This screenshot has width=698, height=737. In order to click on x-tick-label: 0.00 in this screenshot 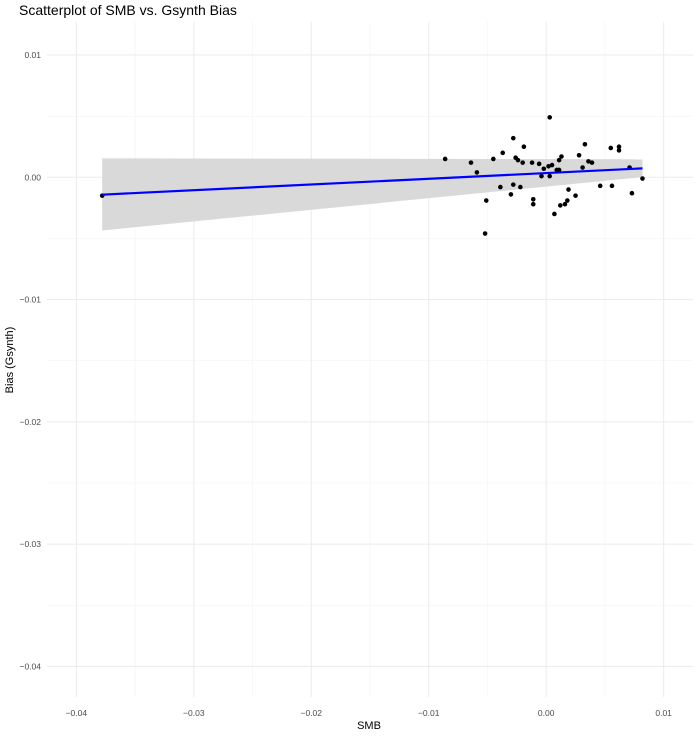, I will do `click(546, 713)`.